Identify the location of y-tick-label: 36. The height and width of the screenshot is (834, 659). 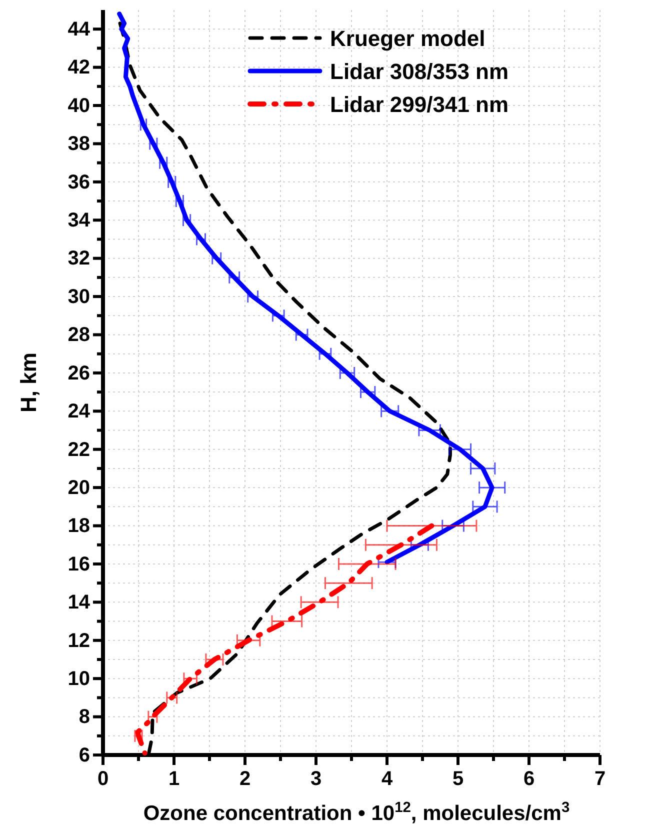
(79, 182).